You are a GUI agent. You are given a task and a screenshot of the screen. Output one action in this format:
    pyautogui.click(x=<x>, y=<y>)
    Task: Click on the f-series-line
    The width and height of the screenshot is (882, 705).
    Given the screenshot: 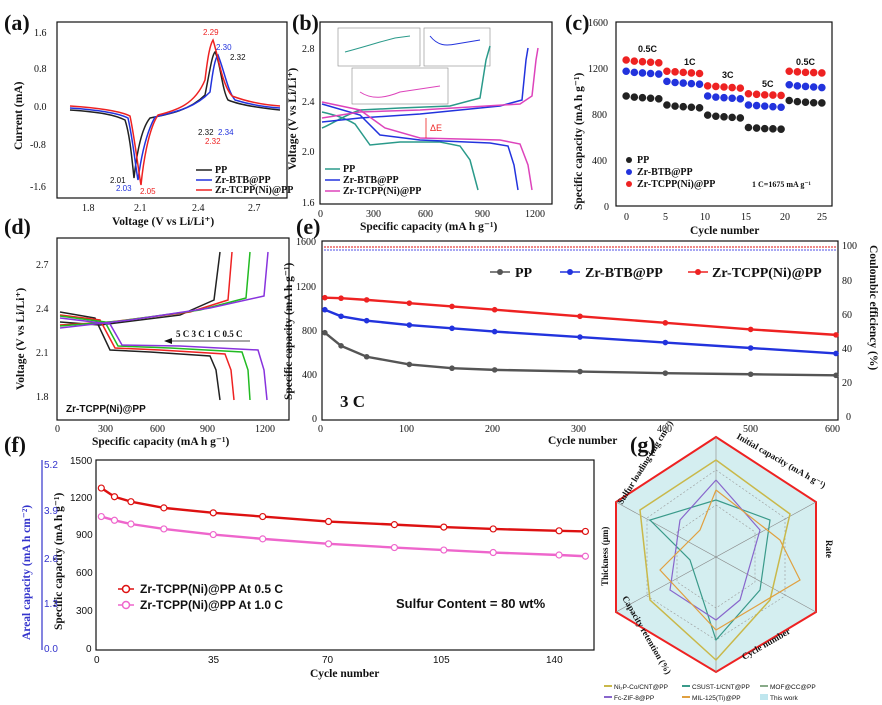 What is the action you would take?
    pyautogui.click(x=343, y=510)
    